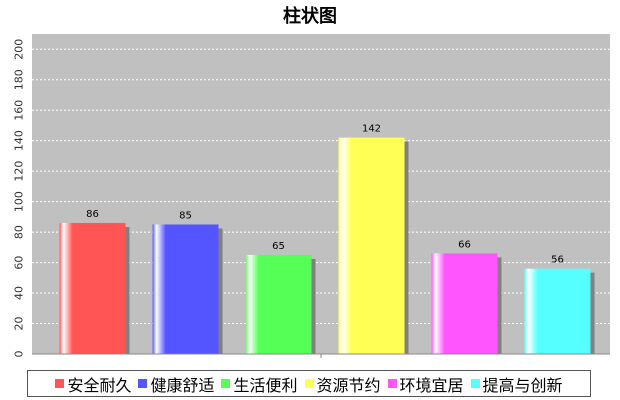 This screenshot has width=620, height=400. I want to click on legend-item: 环境宜居, so click(425, 384).